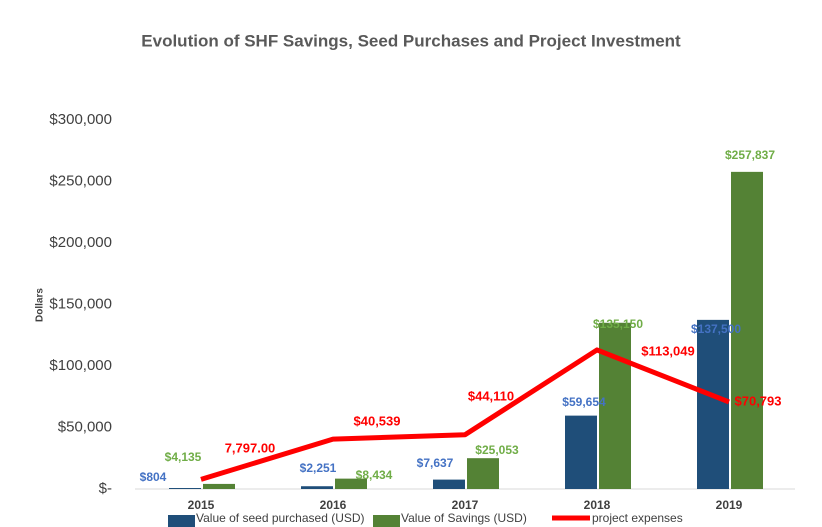  I want to click on data-label: $4,135, so click(183, 457).